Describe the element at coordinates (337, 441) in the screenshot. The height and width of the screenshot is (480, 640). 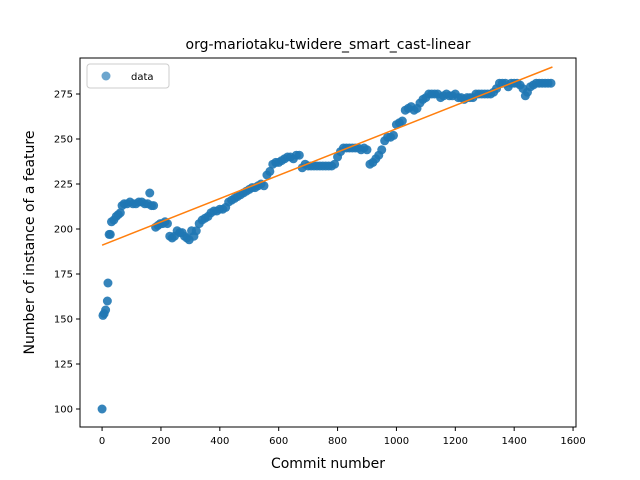
I see `x-tick-label: 800` at that location.